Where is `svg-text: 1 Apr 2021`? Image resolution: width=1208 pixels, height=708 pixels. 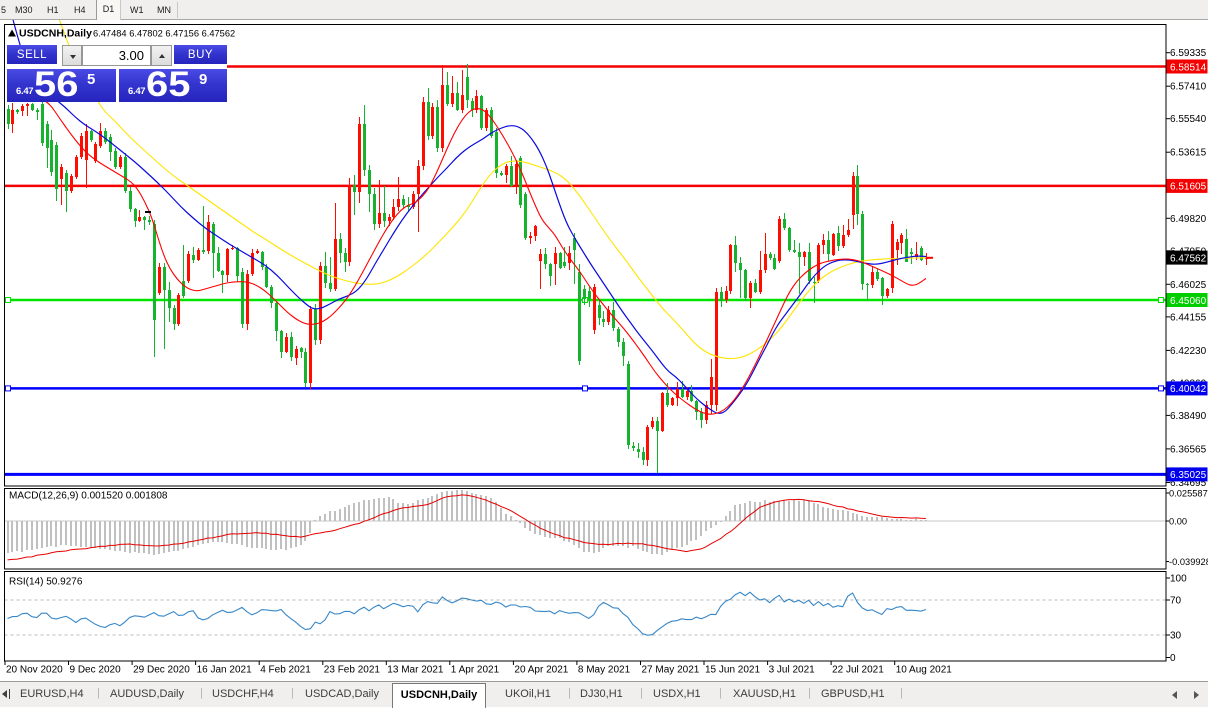
svg-text: 1 Apr 2021 is located at coordinates (475, 670).